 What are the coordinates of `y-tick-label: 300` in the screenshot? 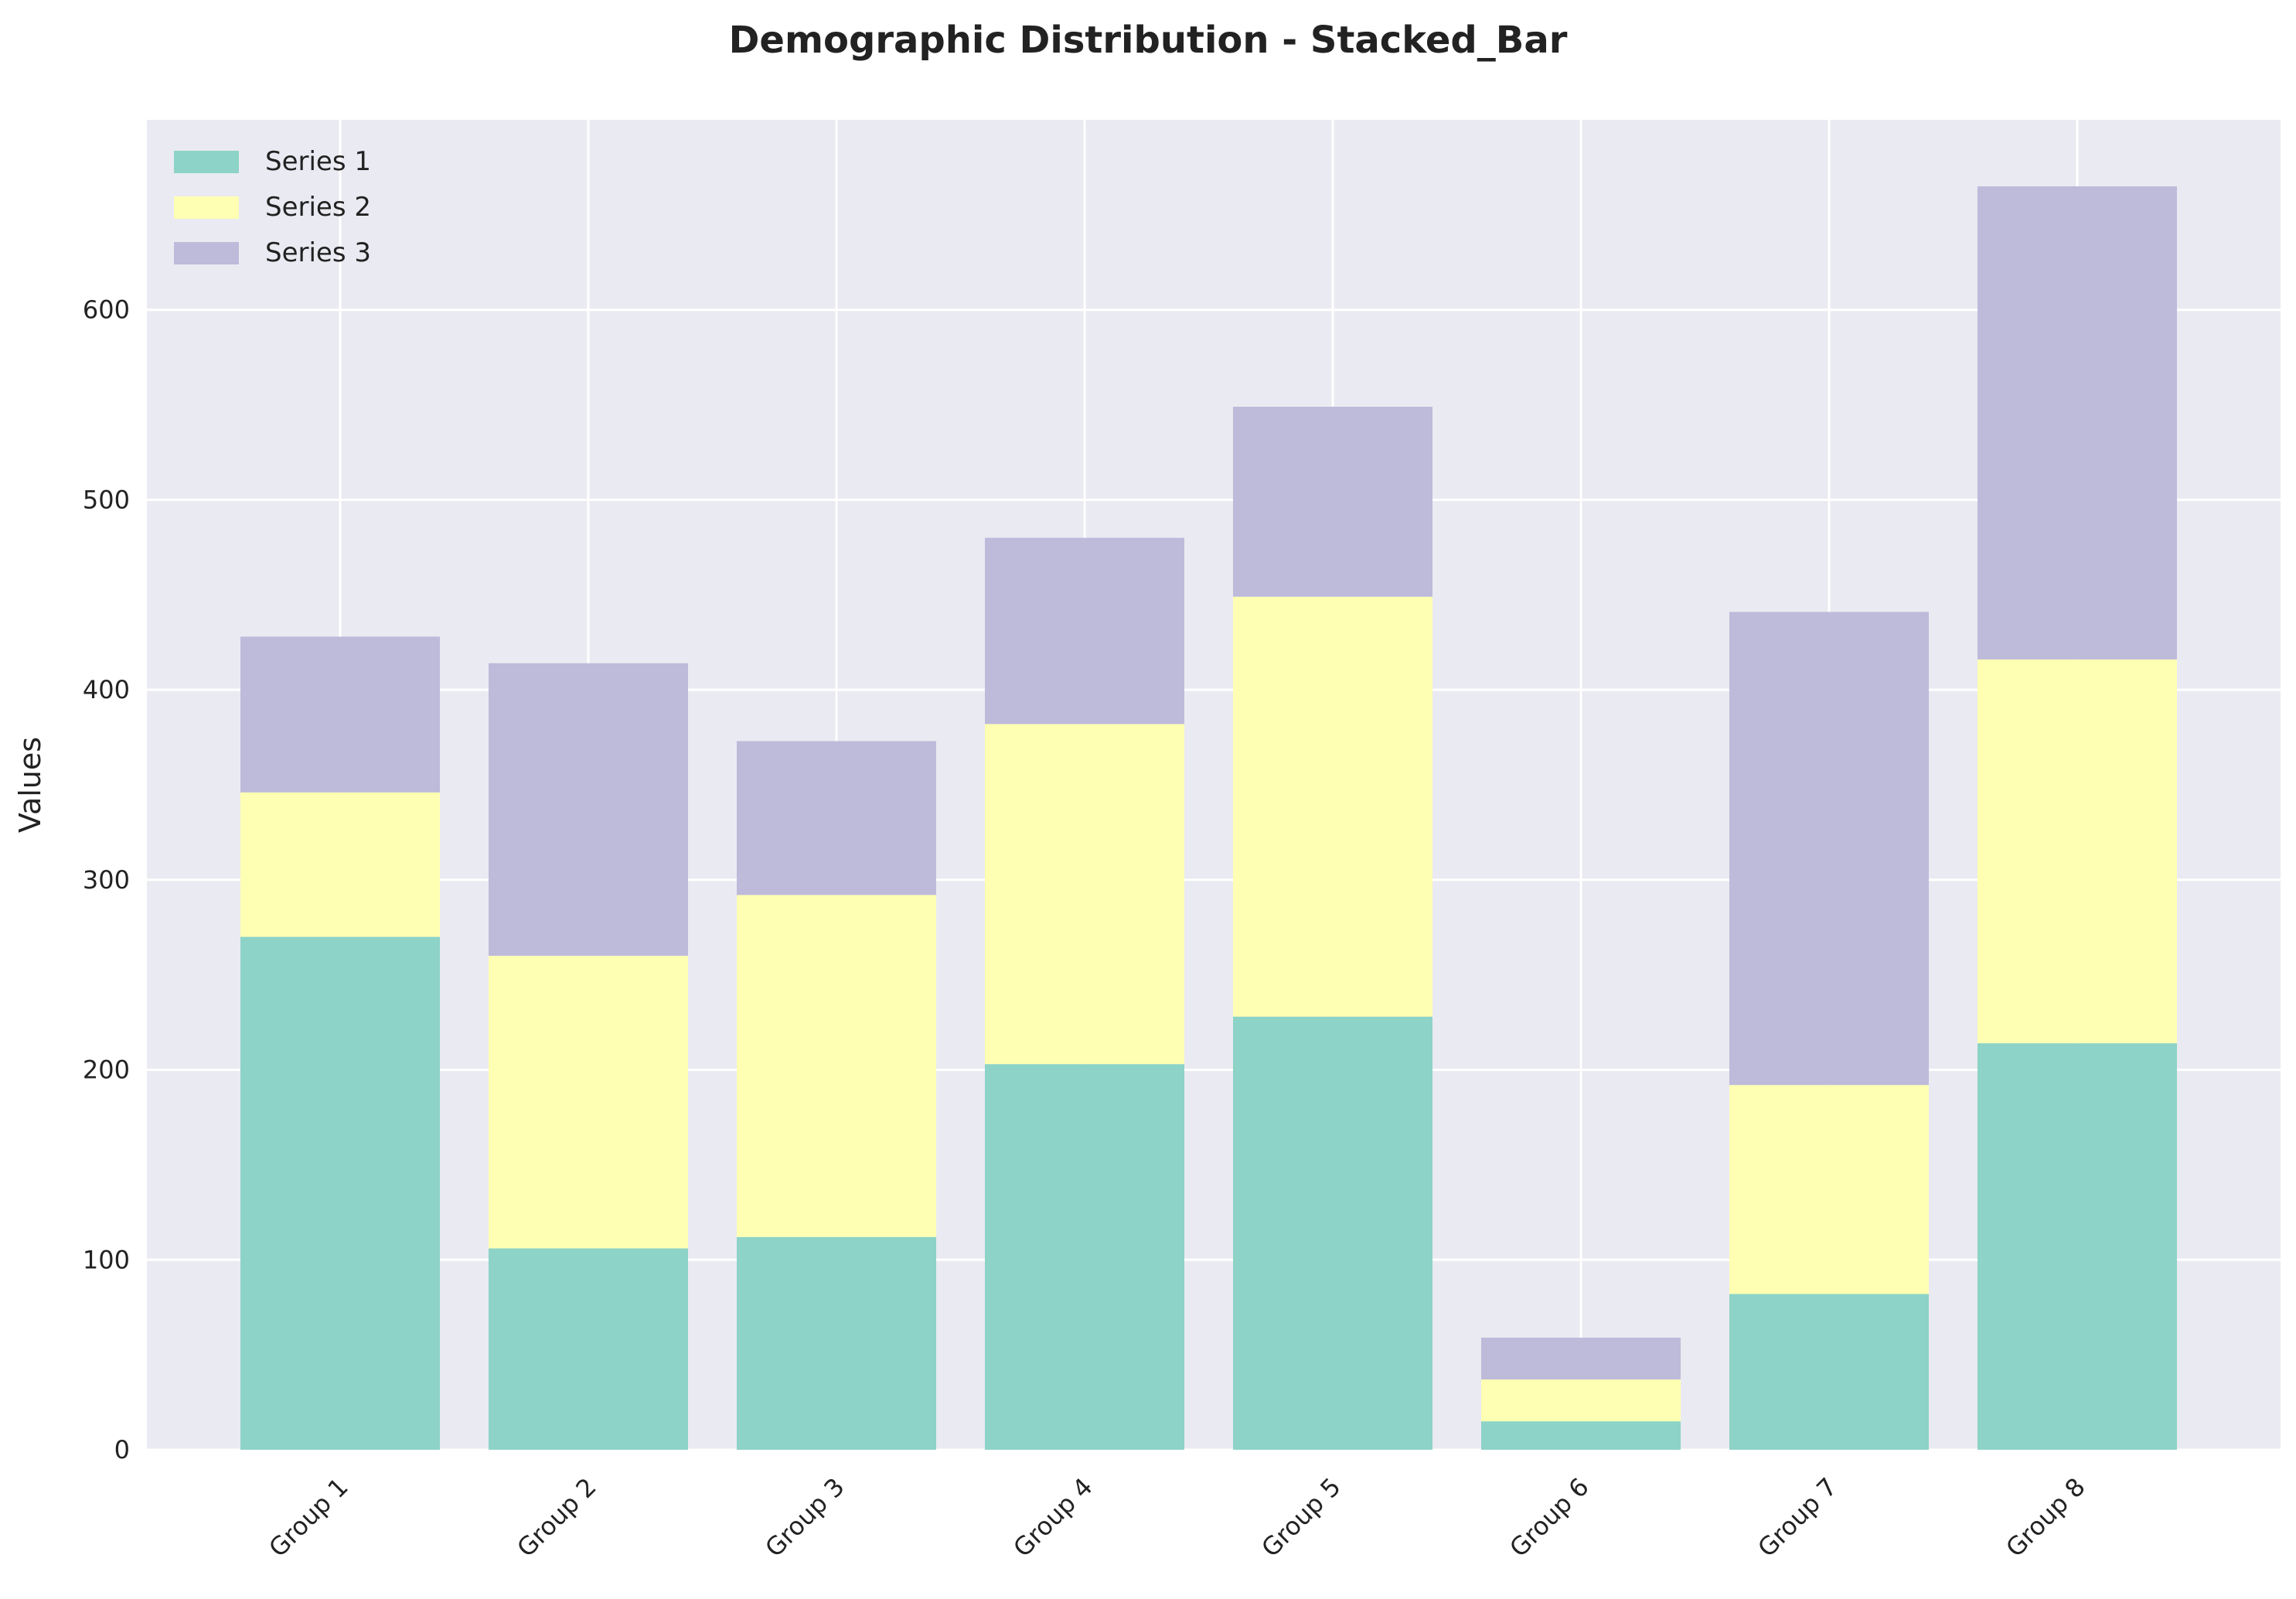 It's located at (106, 880).